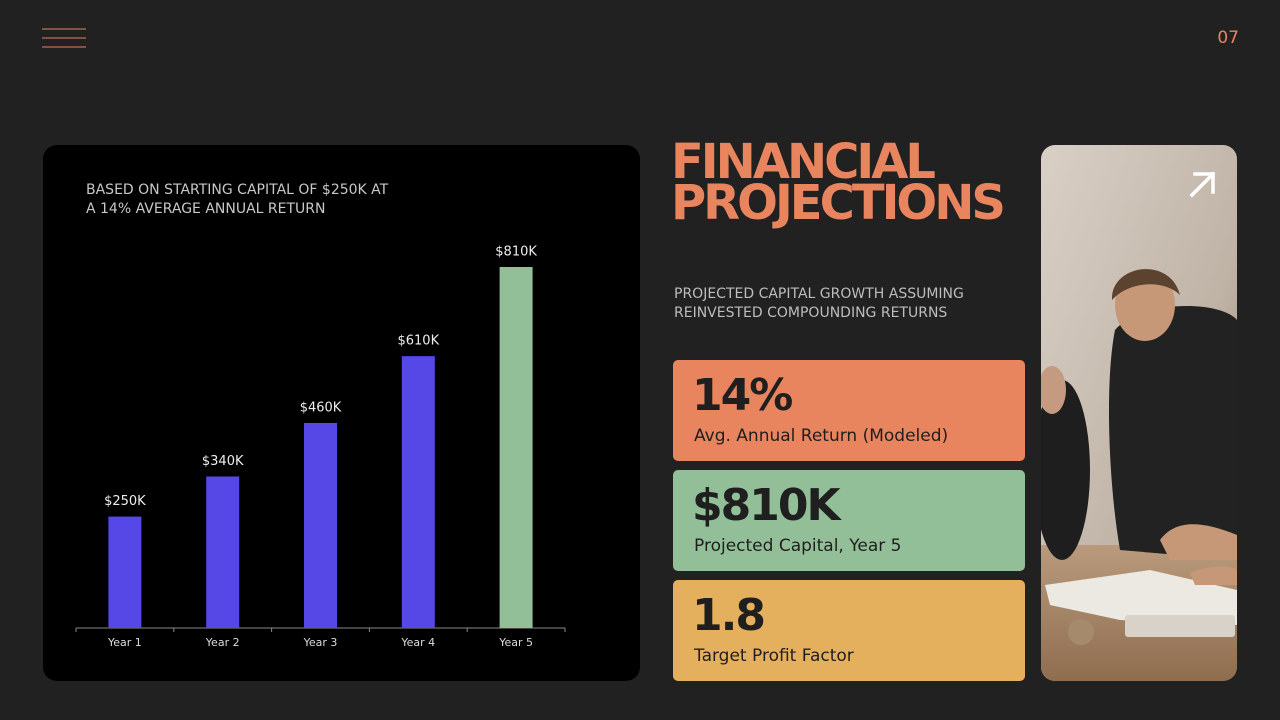 This screenshot has width=1280, height=720. I want to click on stat-label: Target Profit Factor, so click(773, 656).